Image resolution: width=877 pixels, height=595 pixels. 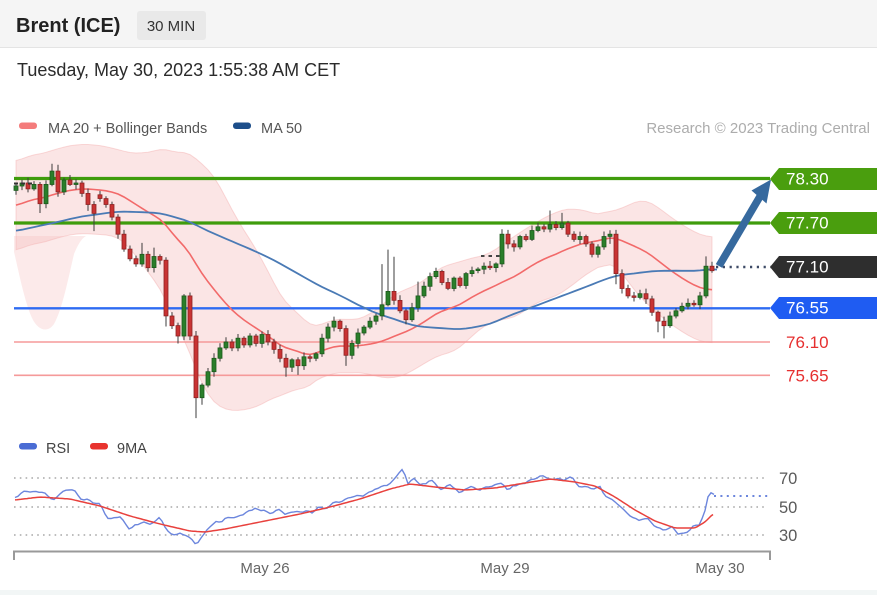 What do you see at coordinates (719, 568) in the screenshot?
I see `svg-text: May 30` at bounding box center [719, 568].